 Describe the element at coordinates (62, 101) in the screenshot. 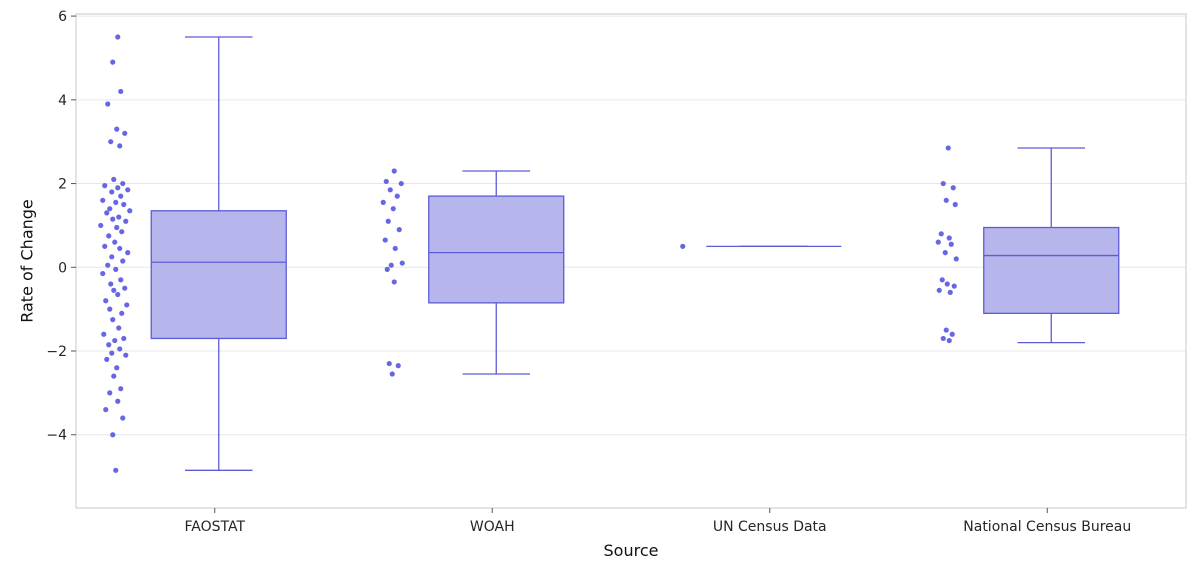

I see `y-tick-label: 4` at that location.